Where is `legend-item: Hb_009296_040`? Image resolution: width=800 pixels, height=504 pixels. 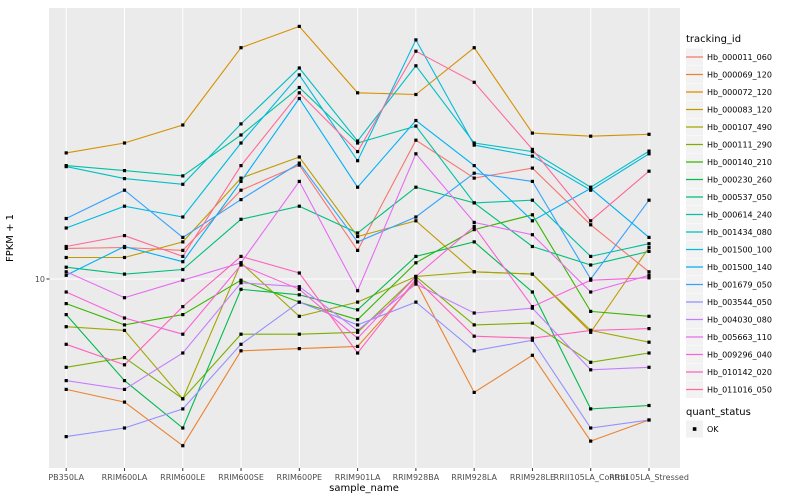 legend-item: Hb_009296_040 is located at coordinates (729, 354).